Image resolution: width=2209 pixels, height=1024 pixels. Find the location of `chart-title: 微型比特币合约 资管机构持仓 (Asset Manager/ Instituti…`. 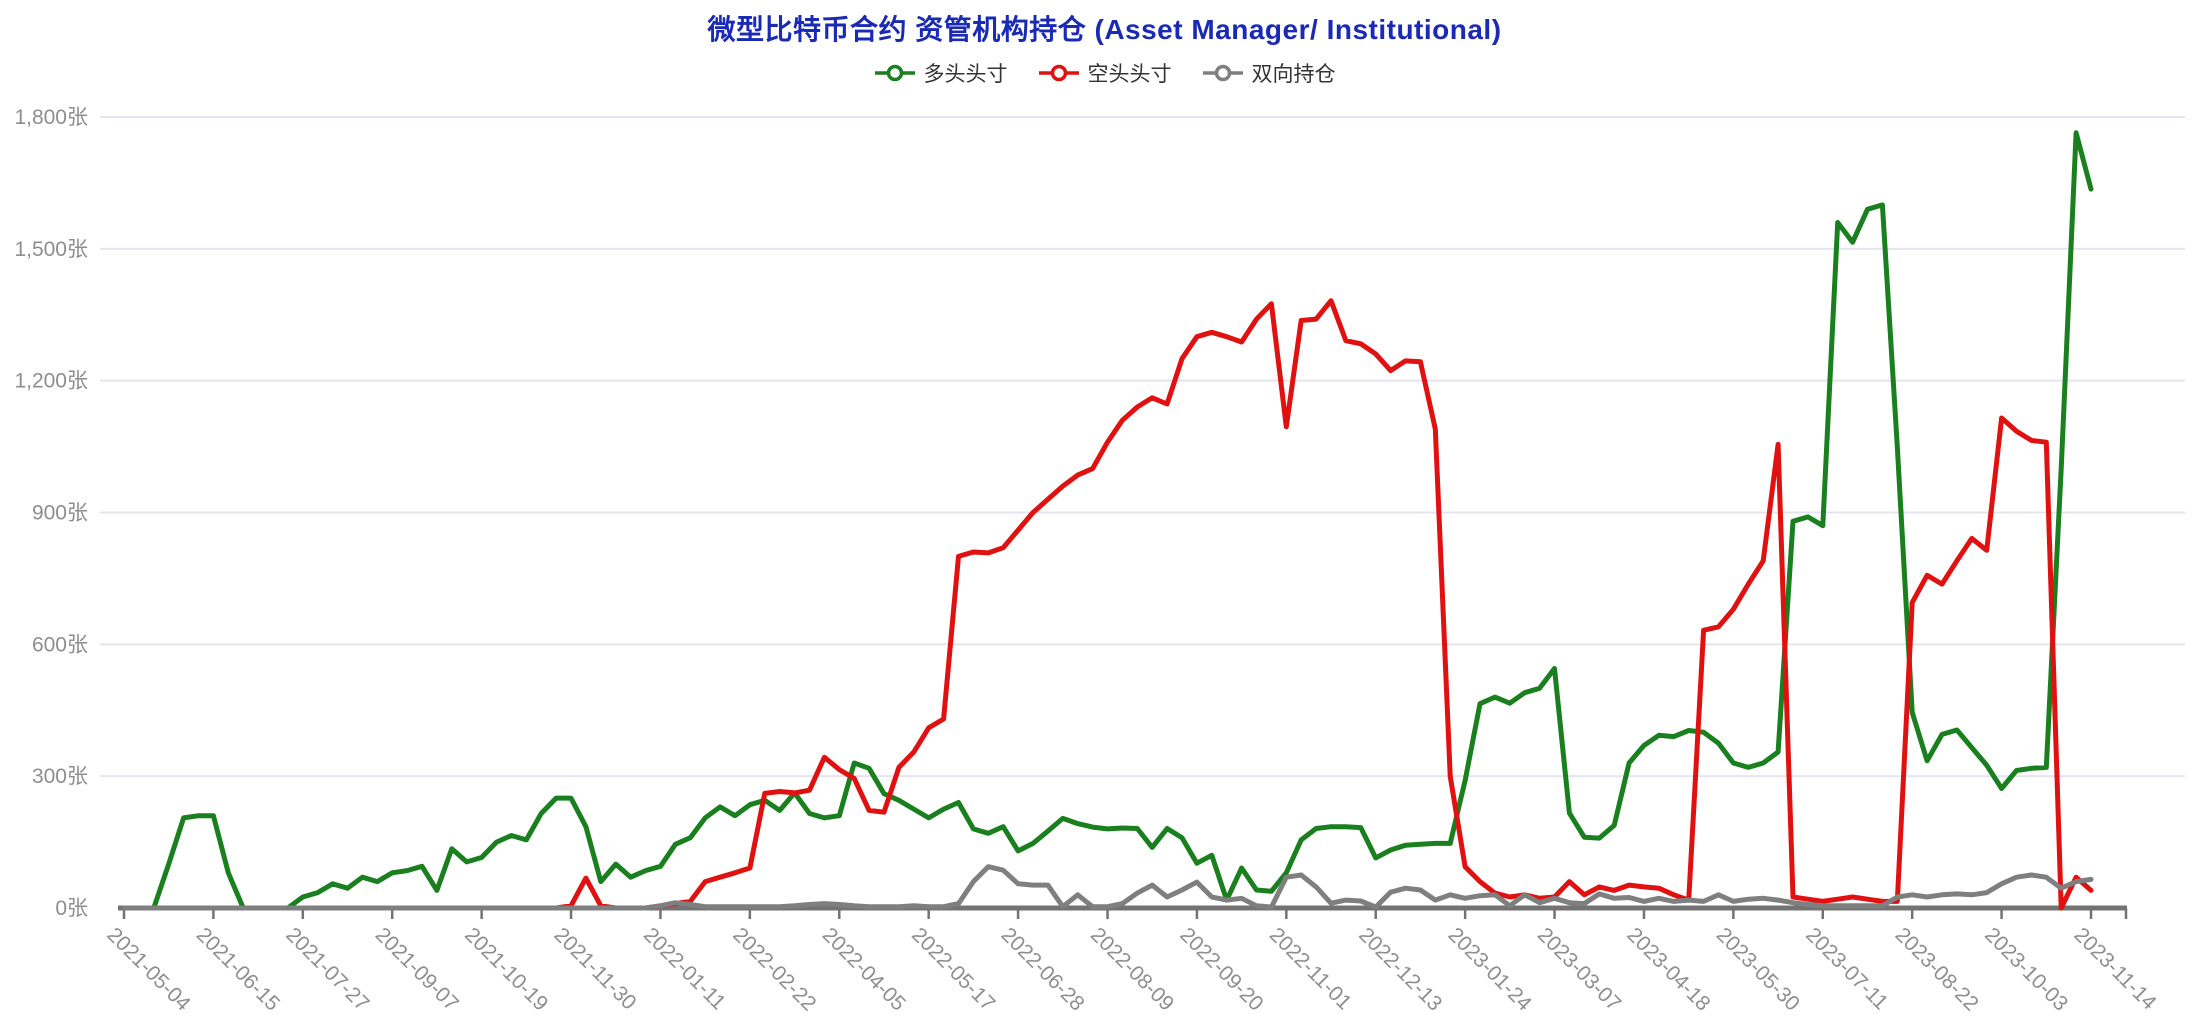

chart-title: 微型比特币合约 资管机构持仓 (Asset Manager/ Instituti… is located at coordinates (1104, 29).